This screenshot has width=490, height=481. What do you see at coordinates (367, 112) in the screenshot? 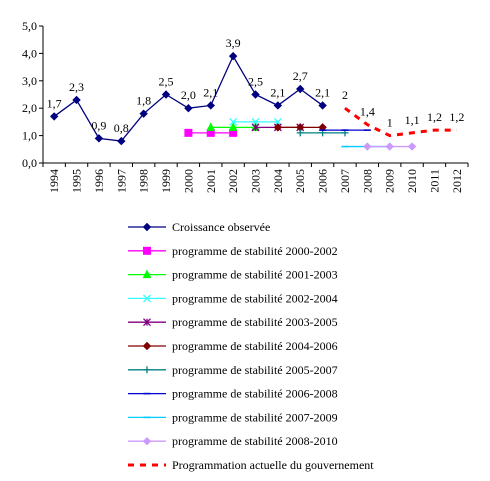
I see `data-label: 1,4` at bounding box center [367, 112].